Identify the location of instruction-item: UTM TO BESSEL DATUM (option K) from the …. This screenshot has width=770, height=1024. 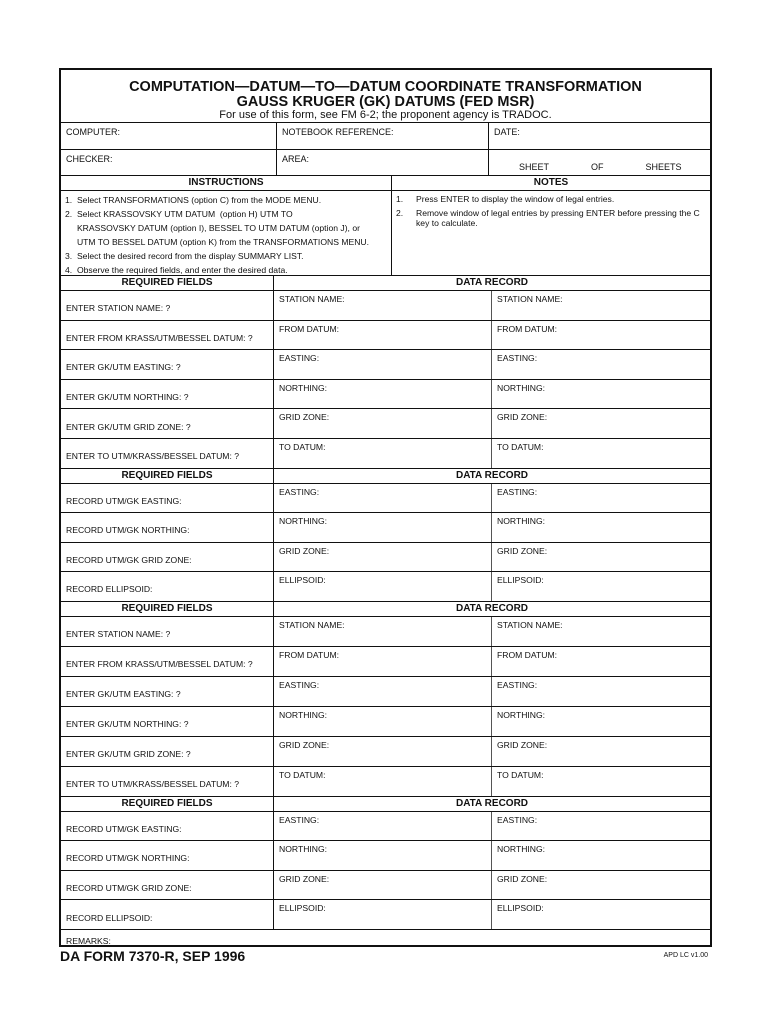
(217, 242).